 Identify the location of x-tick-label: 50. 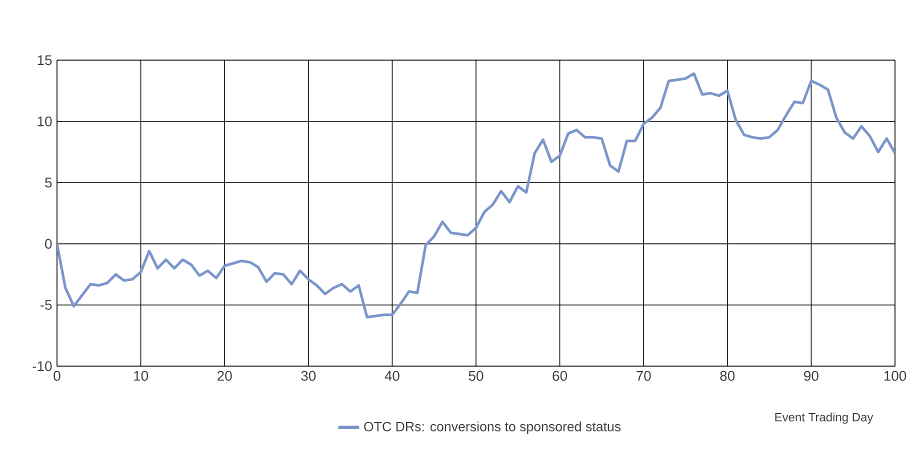
(476, 375).